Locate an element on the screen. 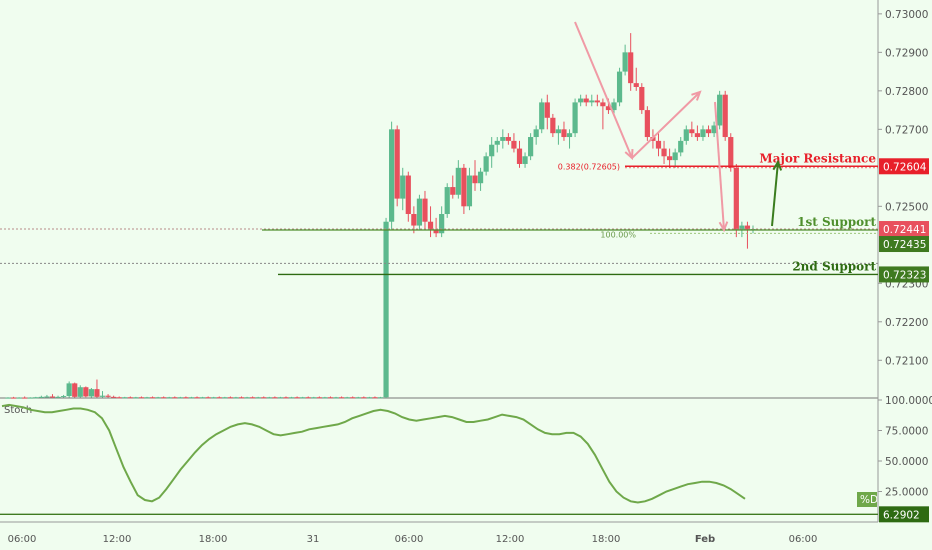  time-tick-label: 12:00 is located at coordinates (510, 539).